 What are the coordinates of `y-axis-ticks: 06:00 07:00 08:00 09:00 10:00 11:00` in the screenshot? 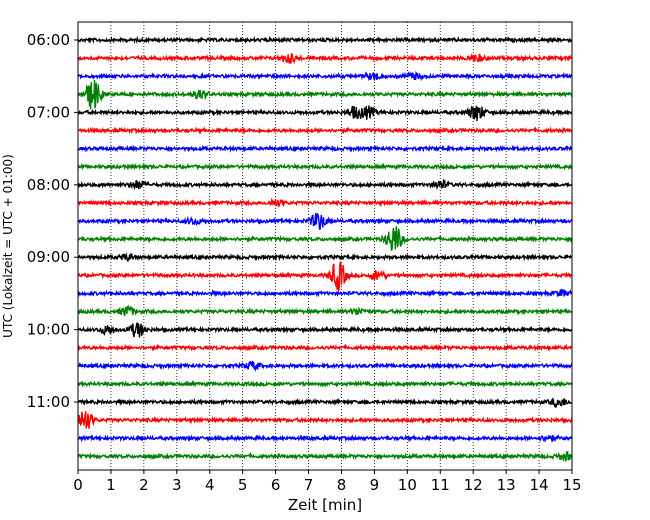 It's located at (52, 221).